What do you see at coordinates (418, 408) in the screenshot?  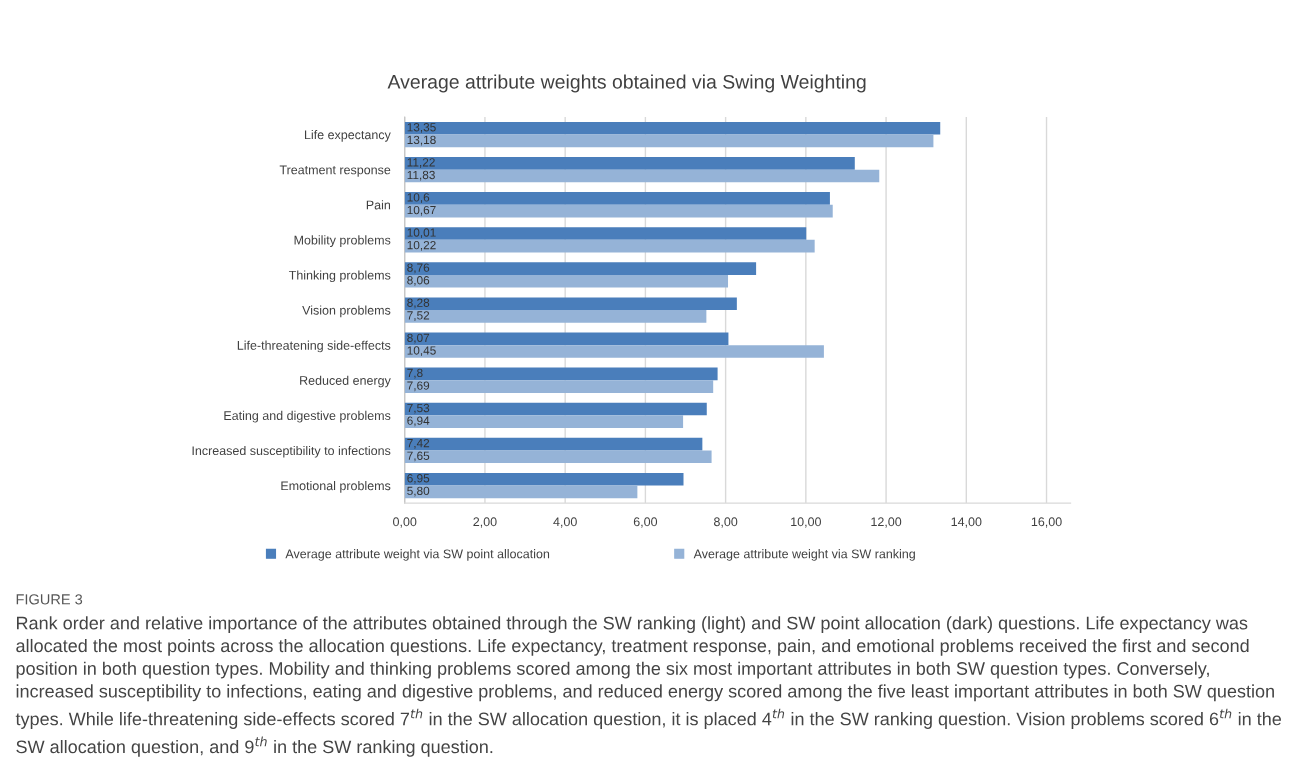 I see `data-label: 7,53` at bounding box center [418, 408].